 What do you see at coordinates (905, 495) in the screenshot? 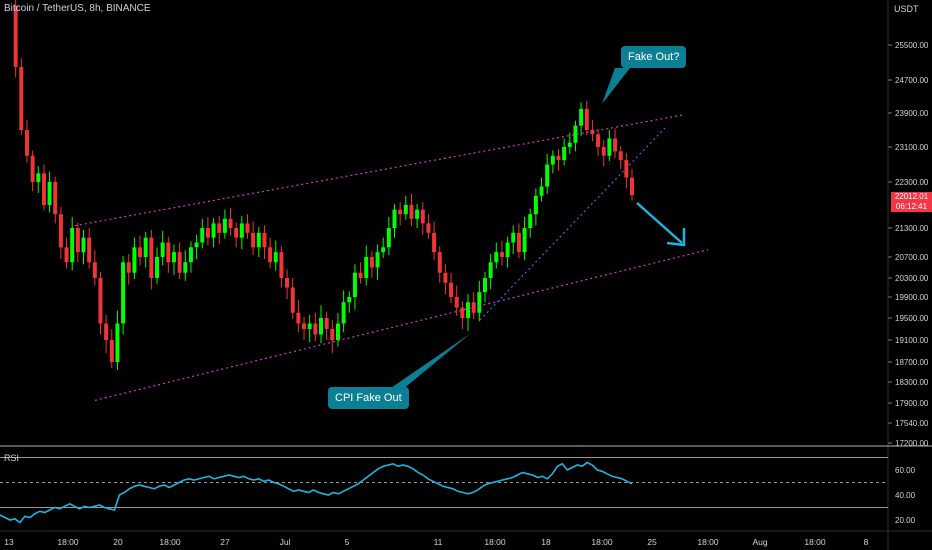
I see `rsi-tick-label: 40.00` at bounding box center [905, 495].